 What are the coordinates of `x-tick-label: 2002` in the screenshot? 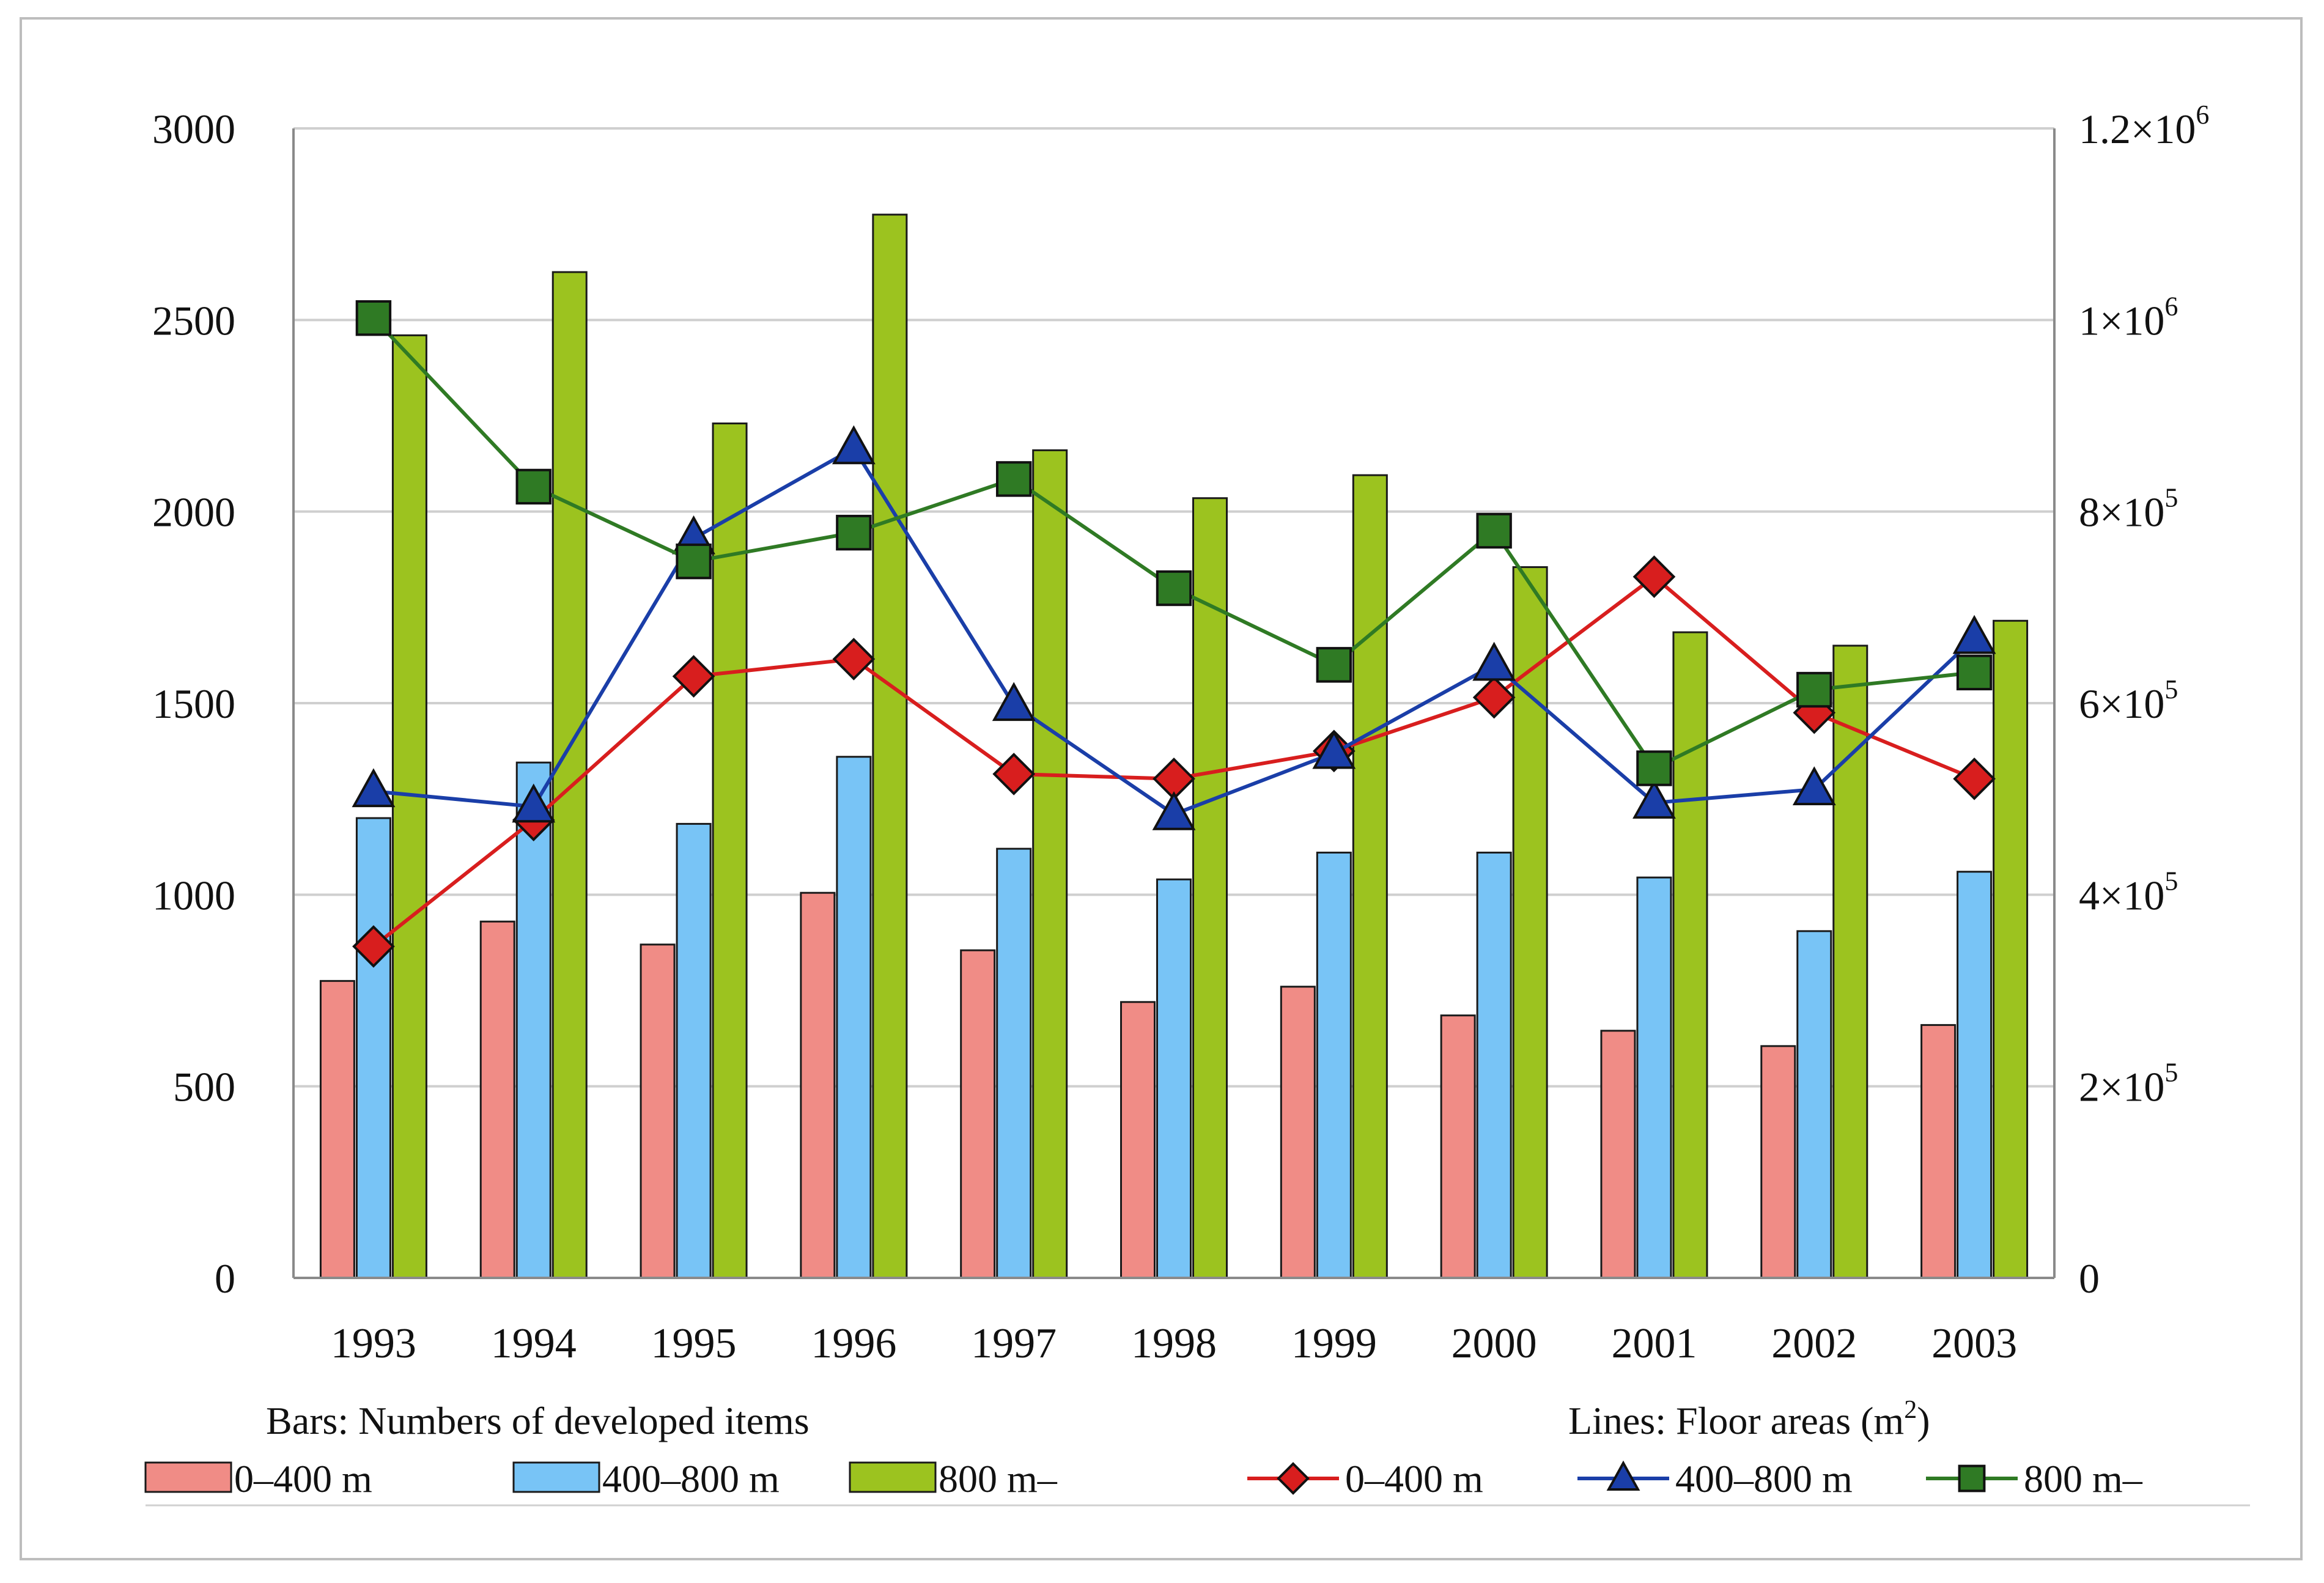 It's located at (1814, 1344).